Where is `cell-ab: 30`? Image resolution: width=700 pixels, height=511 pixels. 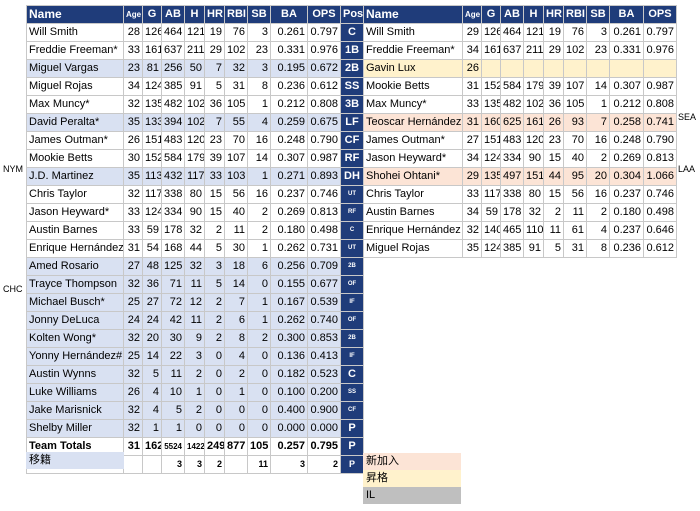
cell-ab: 30 is located at coordinates (173, 338).